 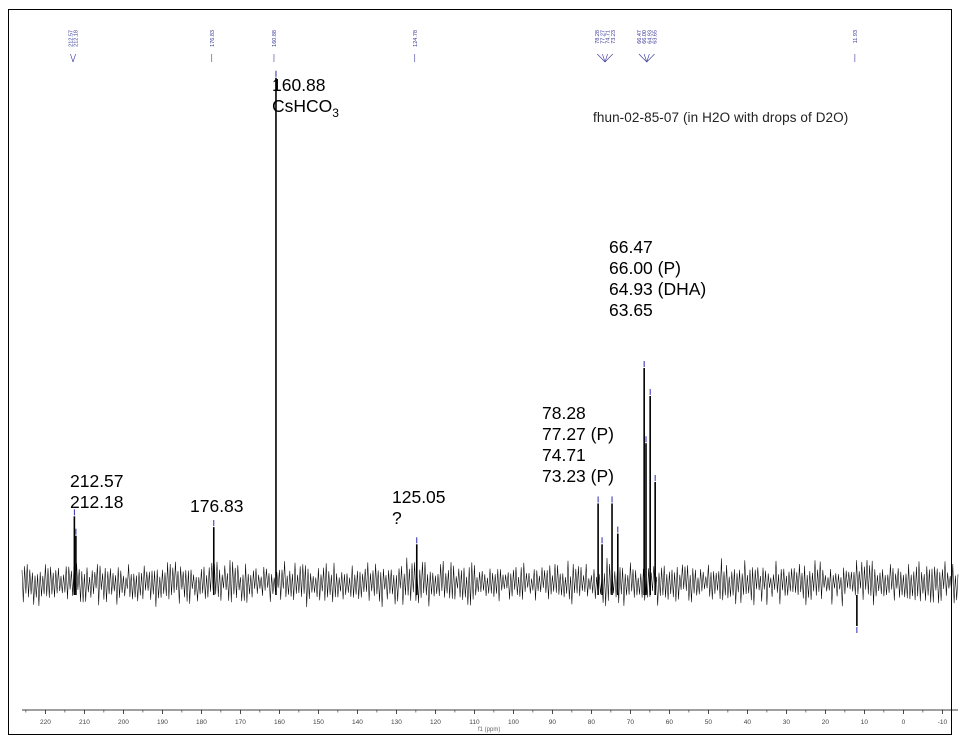 What do you see at coordinates (77, 38) in the screenshot?
I see `peak-list-label: 212.18` at bounding box center [77, 38].